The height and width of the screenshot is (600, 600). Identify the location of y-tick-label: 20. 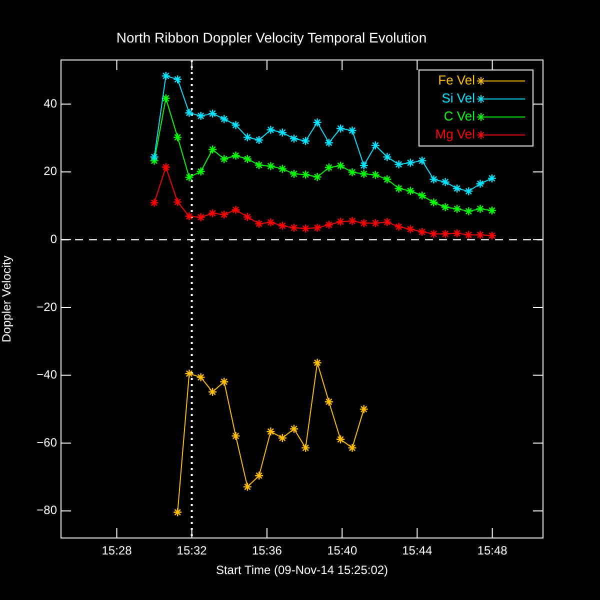
(51, 171).